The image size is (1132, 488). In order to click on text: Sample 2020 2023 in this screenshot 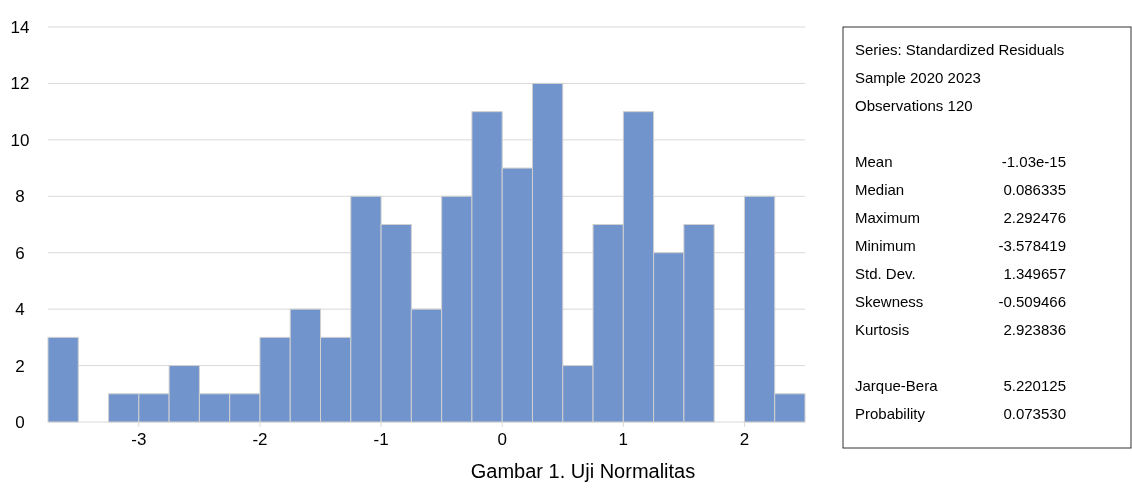, I will do `click(918, 78)`.